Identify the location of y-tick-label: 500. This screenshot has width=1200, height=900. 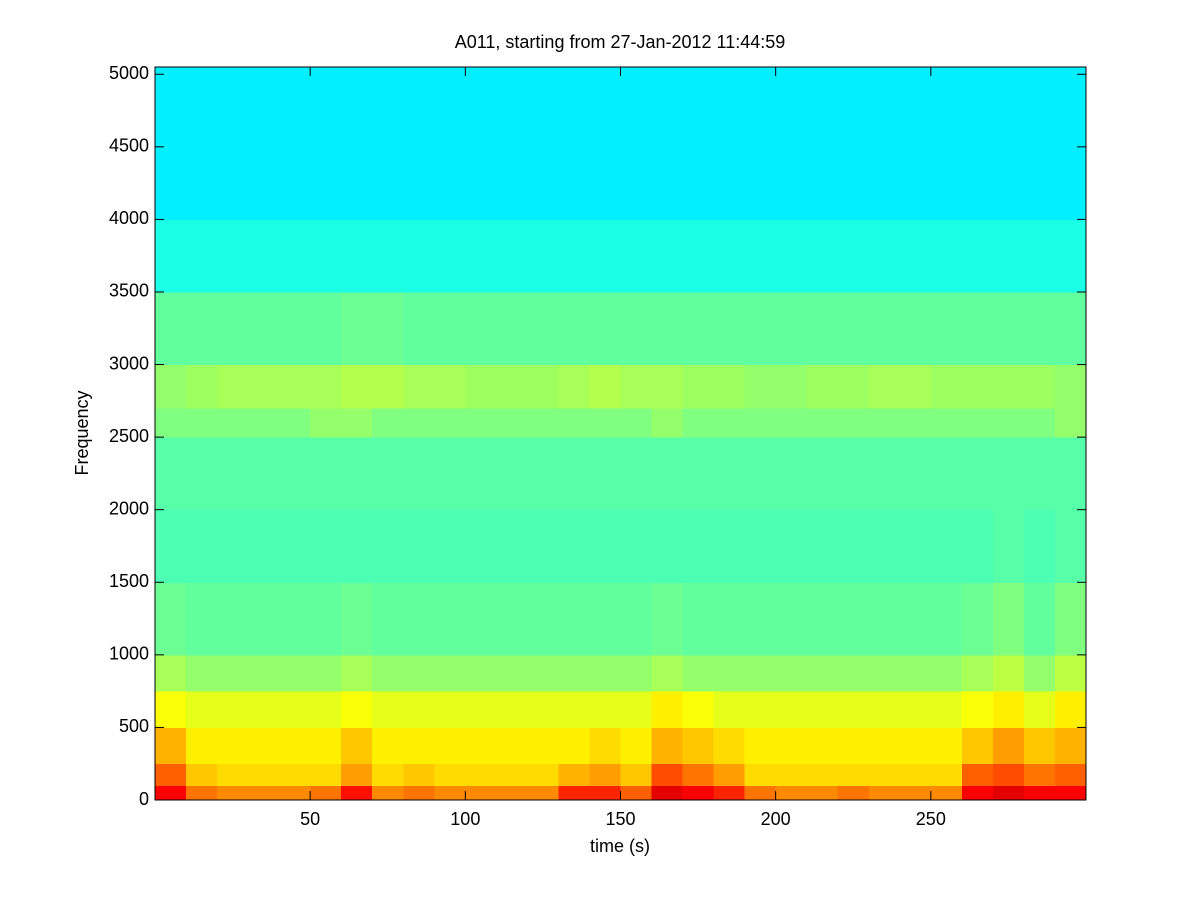
(134, 726).